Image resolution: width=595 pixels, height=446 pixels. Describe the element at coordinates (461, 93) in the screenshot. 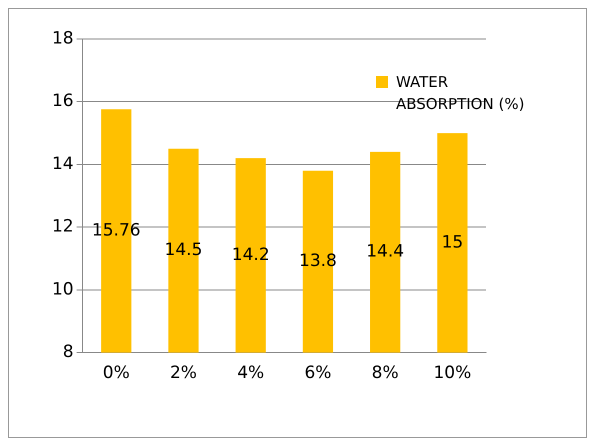

I see `legend-label: WATER ABSORPTION (%)` at that location.